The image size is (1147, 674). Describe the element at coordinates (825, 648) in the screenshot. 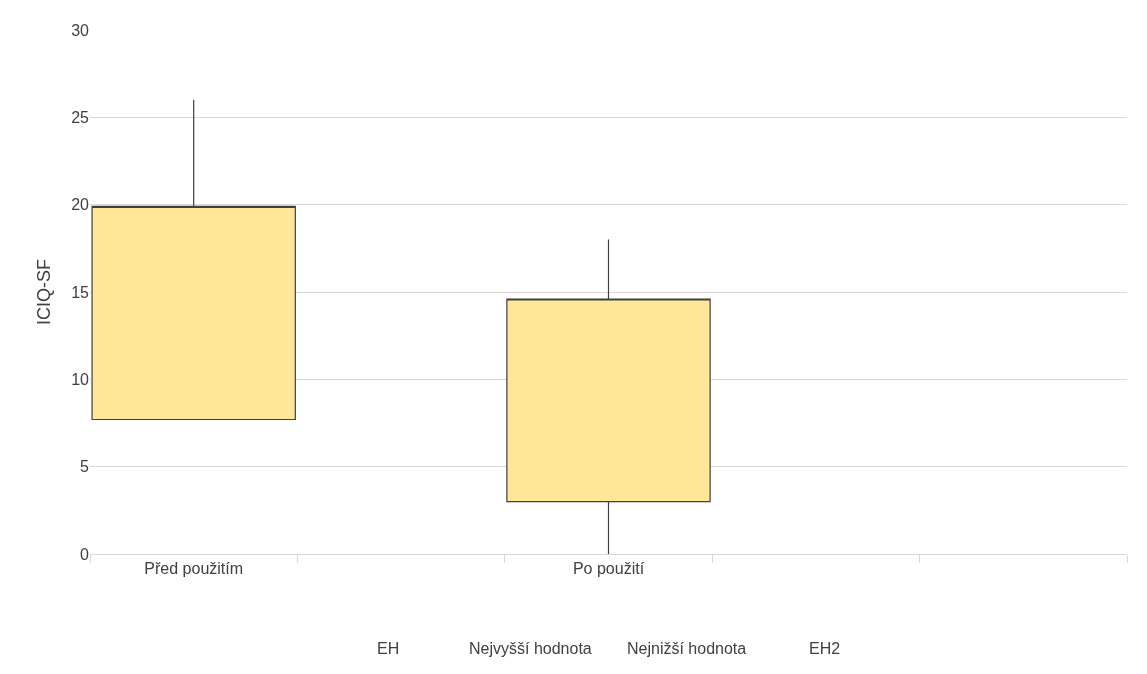

I see `text: EH2` at that location.